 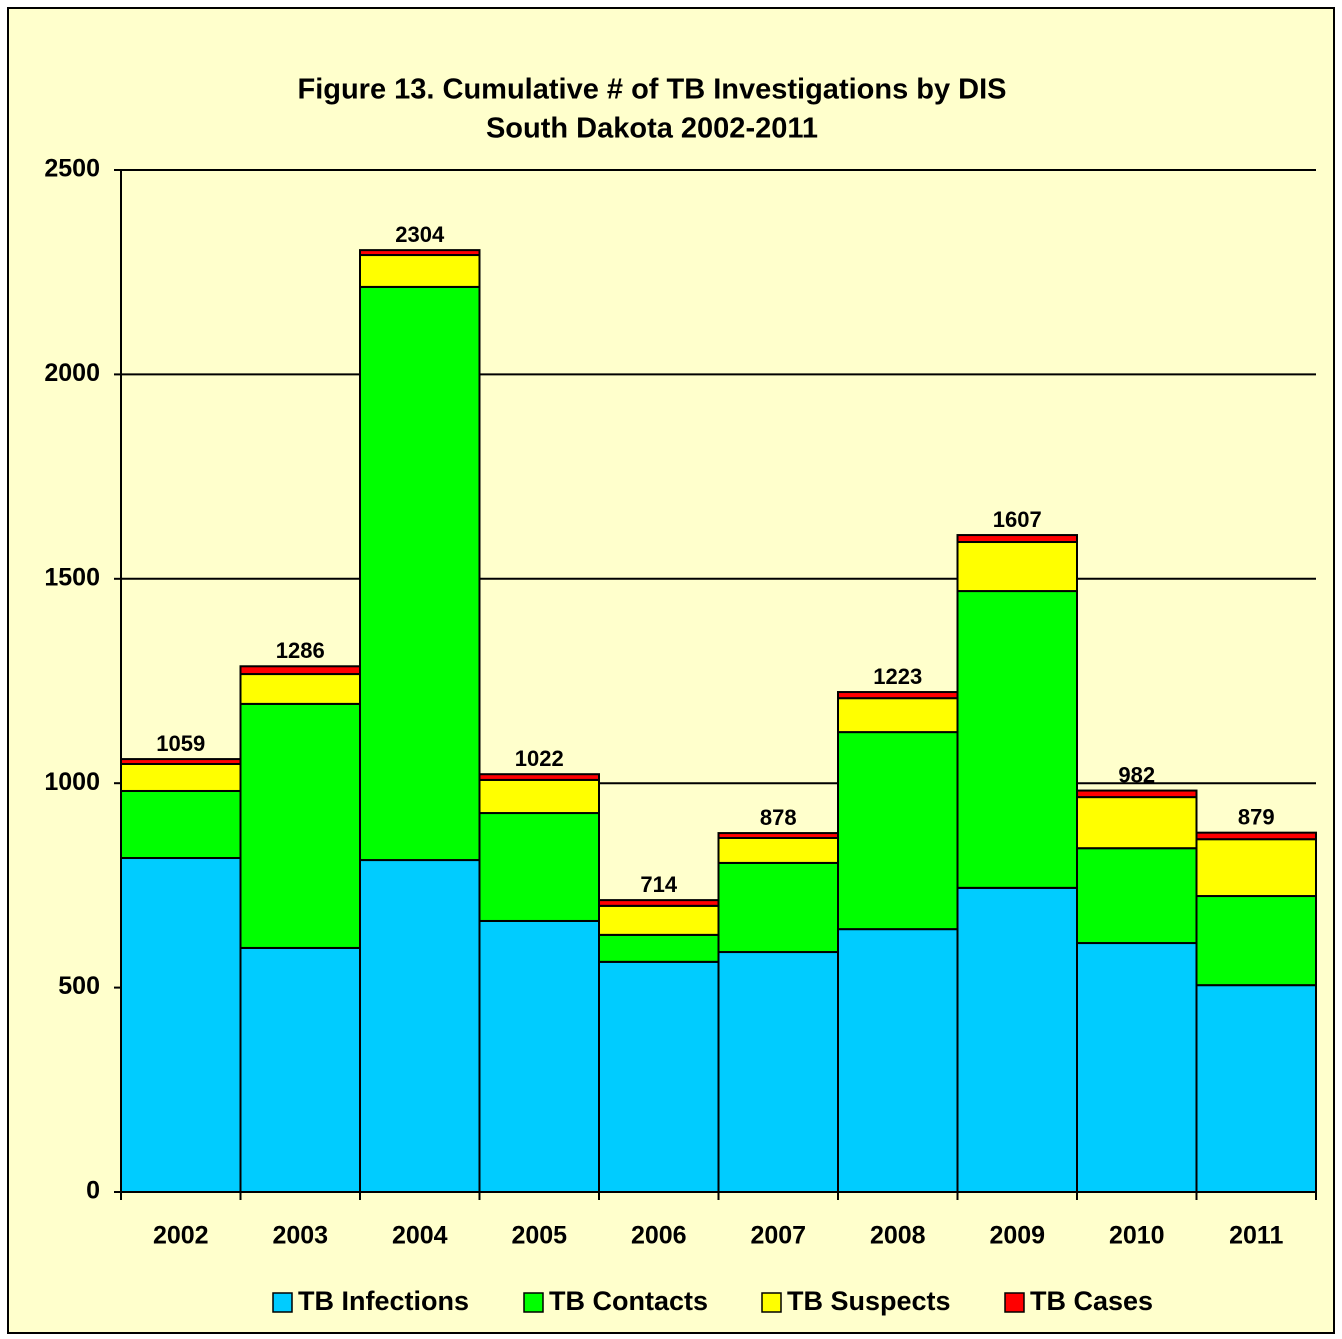 What do you see at coordinates (778, 817) in the screenshot?
I see `total-label: 878` at bounding box center [778, 817].